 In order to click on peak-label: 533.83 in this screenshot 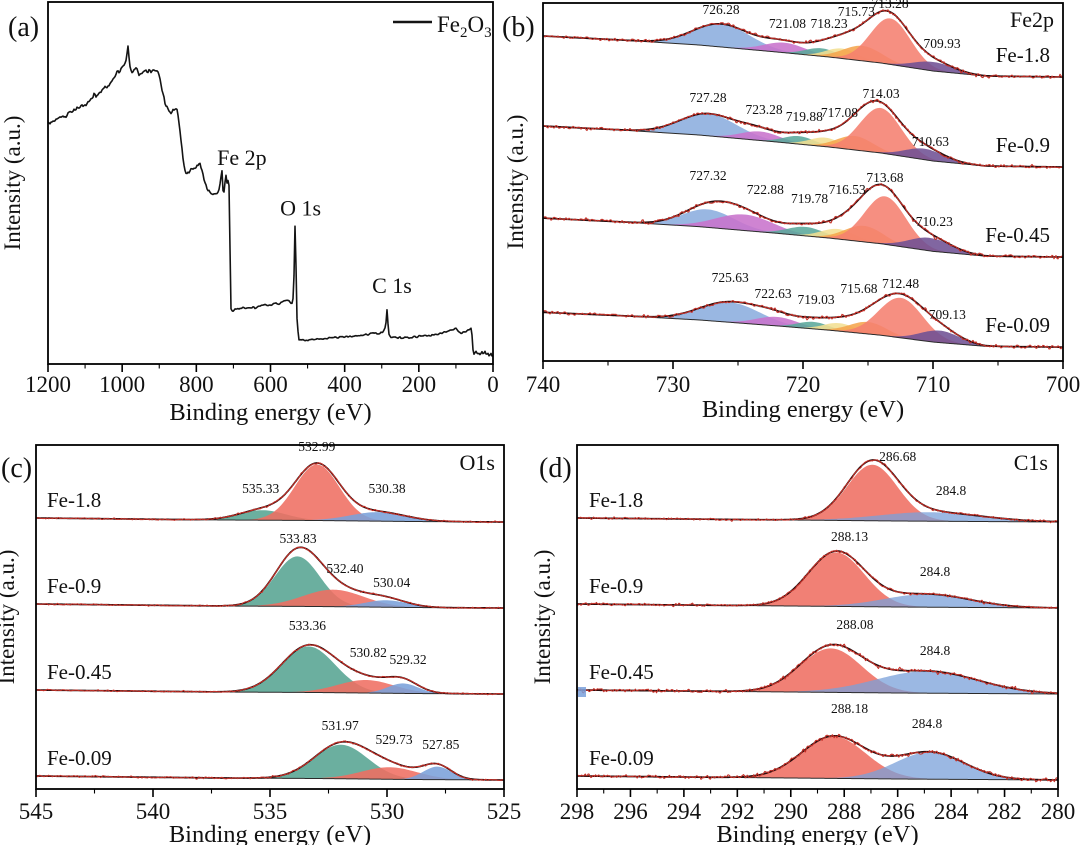, I will do `click(298, 538)`.